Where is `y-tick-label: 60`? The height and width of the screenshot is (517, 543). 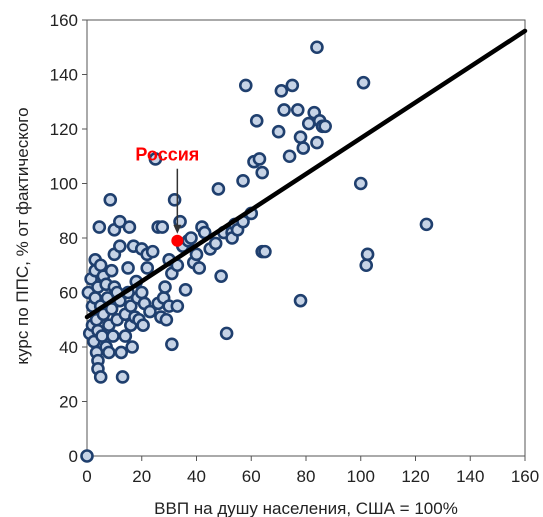 y-tick-label: 60 is located at coordinates (68, 293).